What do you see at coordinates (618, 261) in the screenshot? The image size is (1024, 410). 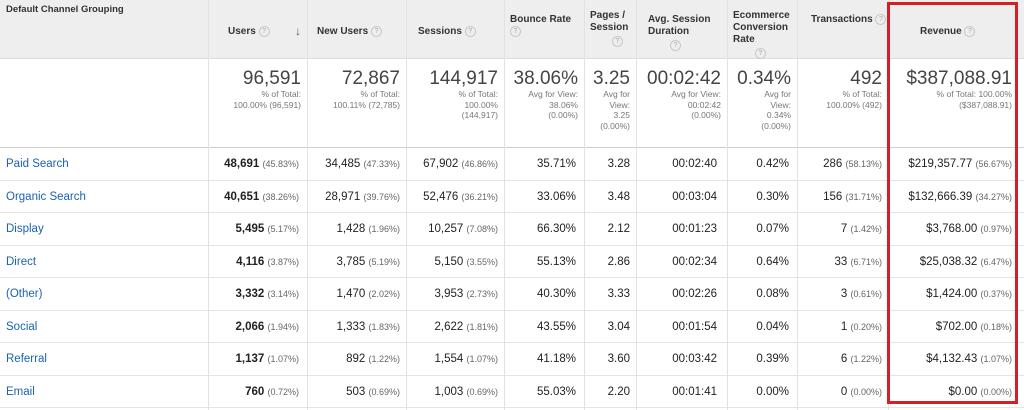 I see `cell-value: 2.86` at bounding box center [618, 261].